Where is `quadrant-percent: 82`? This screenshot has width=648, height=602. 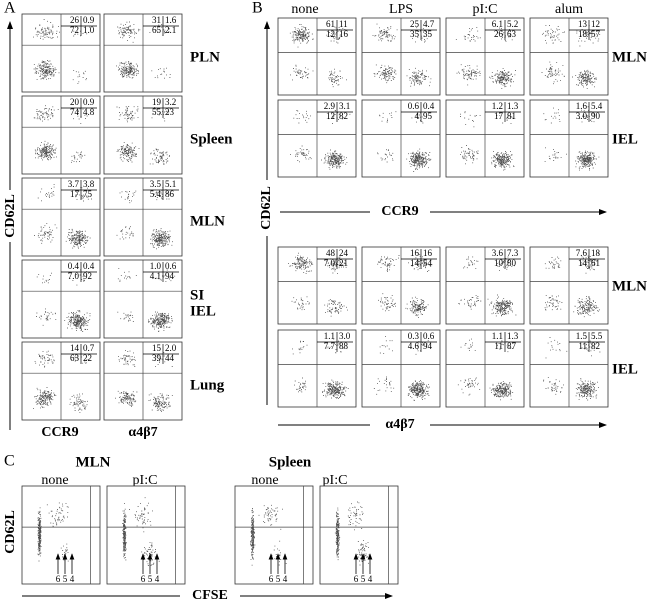
quadrant-percent: 82 is located at coordinates (343, 116).